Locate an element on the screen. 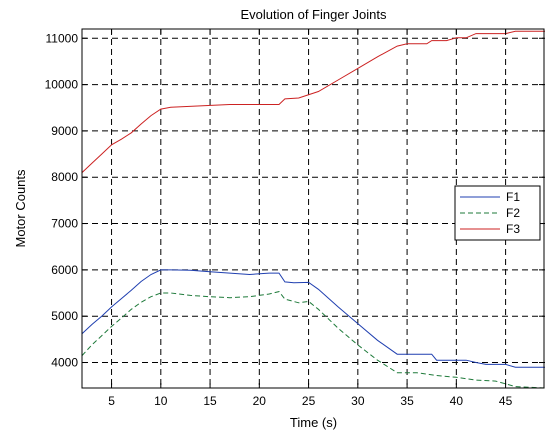  x-axis-label: Time (s) is located at coordinates (313, 422).